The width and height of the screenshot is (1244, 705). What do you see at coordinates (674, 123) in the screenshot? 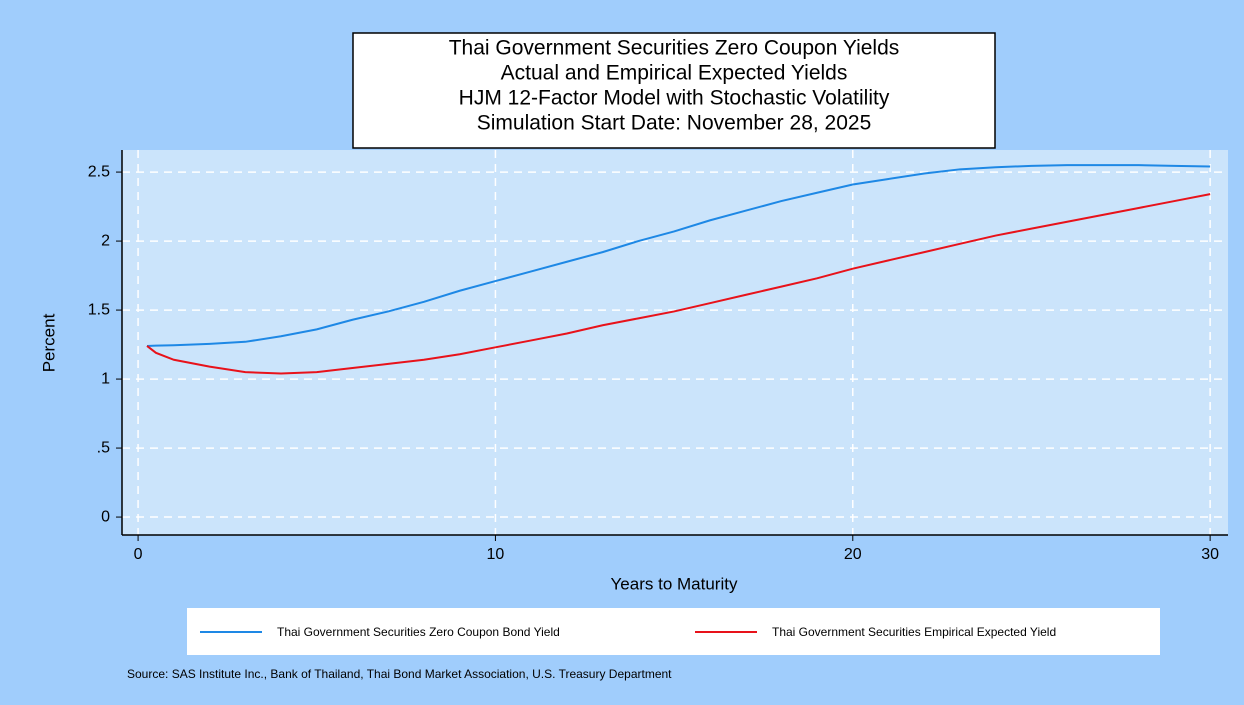
I see `chart-title: Simulation Start Date: November 28, 2025` at bounding box center [674, 123].